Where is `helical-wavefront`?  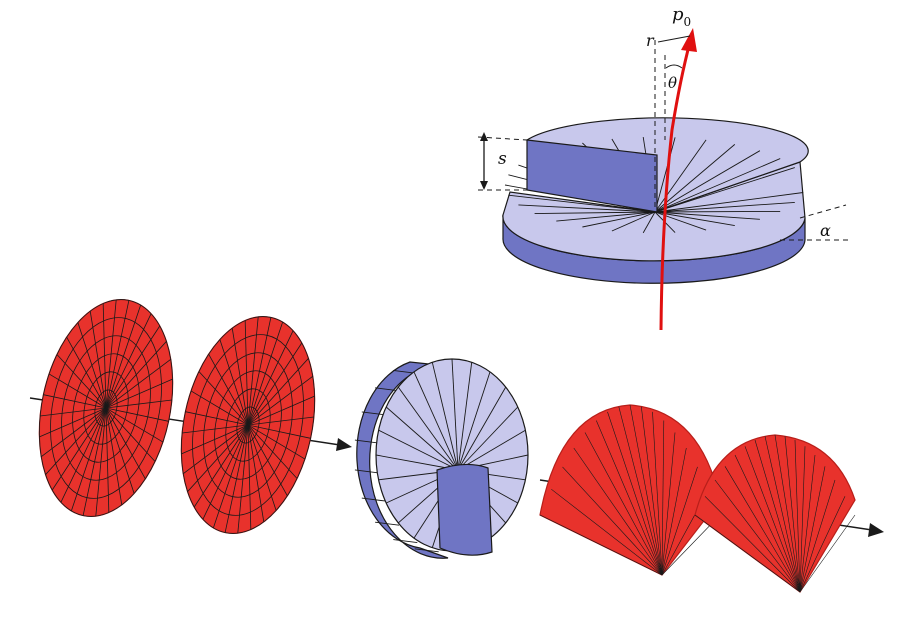
helical-wavefront is located at coordinates (697, 498).